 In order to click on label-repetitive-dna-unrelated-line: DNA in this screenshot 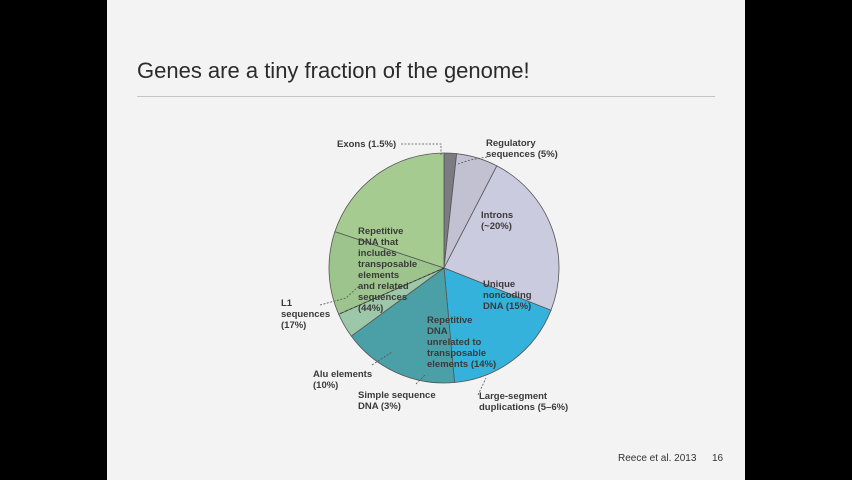, I will do `click(437, 331)`.